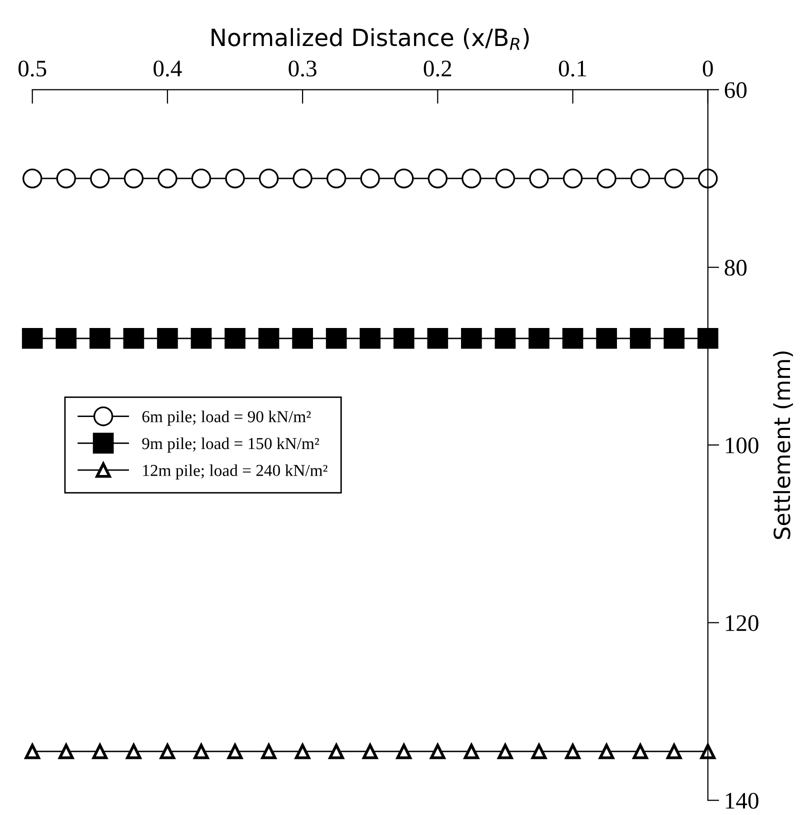 The width and height of the screenshot is (809, 815). What do you see at coordinates (32, 68) in the screenshot?
I see `x-tick-label: 0.5` at bounding box center [32, 68].